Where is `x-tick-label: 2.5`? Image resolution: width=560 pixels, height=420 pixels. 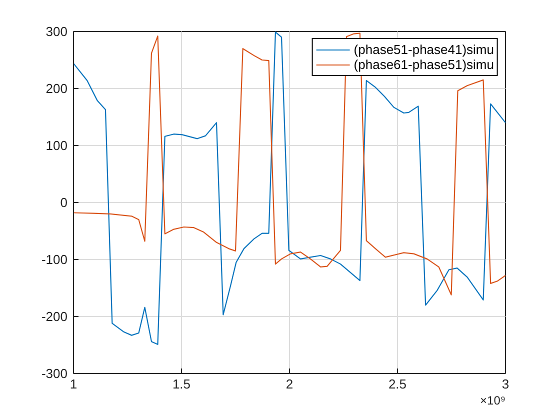
x-tick-label: 2.5 is located at coordinates (397, 384).